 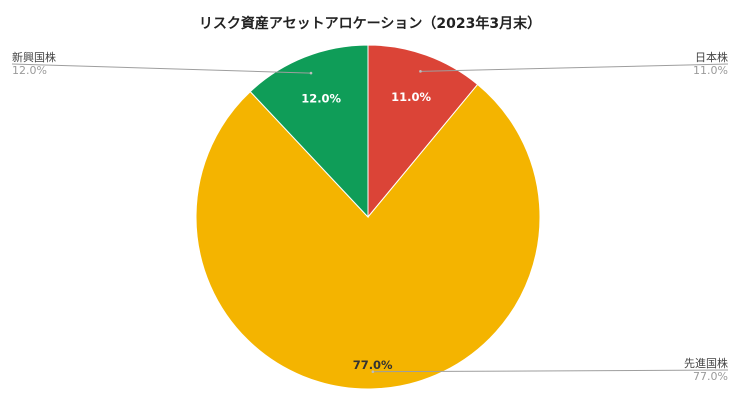 What do you see at coordinates (710, 70) in the screenshot?
I see `callout-series-value: 11.0%` at bounding box center [710, 70].